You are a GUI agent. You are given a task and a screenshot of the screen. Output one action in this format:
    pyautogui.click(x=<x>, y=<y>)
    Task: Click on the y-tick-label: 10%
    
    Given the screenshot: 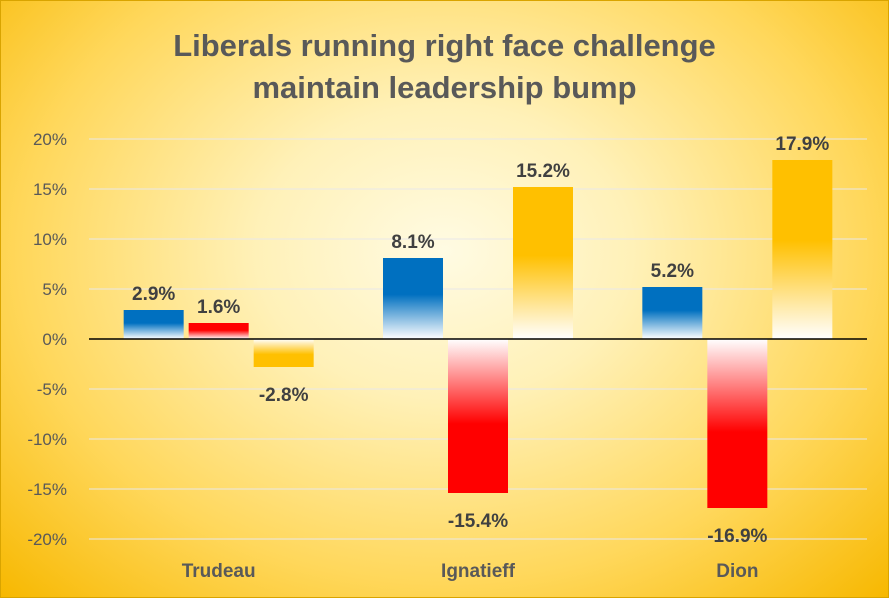 What is the action you would take?
    pyautogui.click(x=50, y=239)
    